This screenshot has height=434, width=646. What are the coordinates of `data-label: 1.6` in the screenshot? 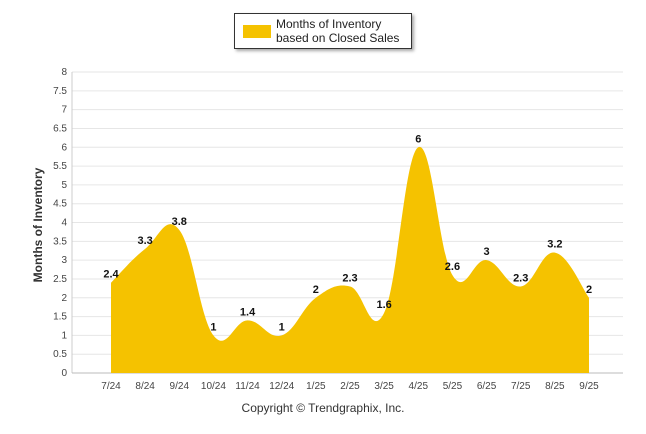 It's located at (383, 305).